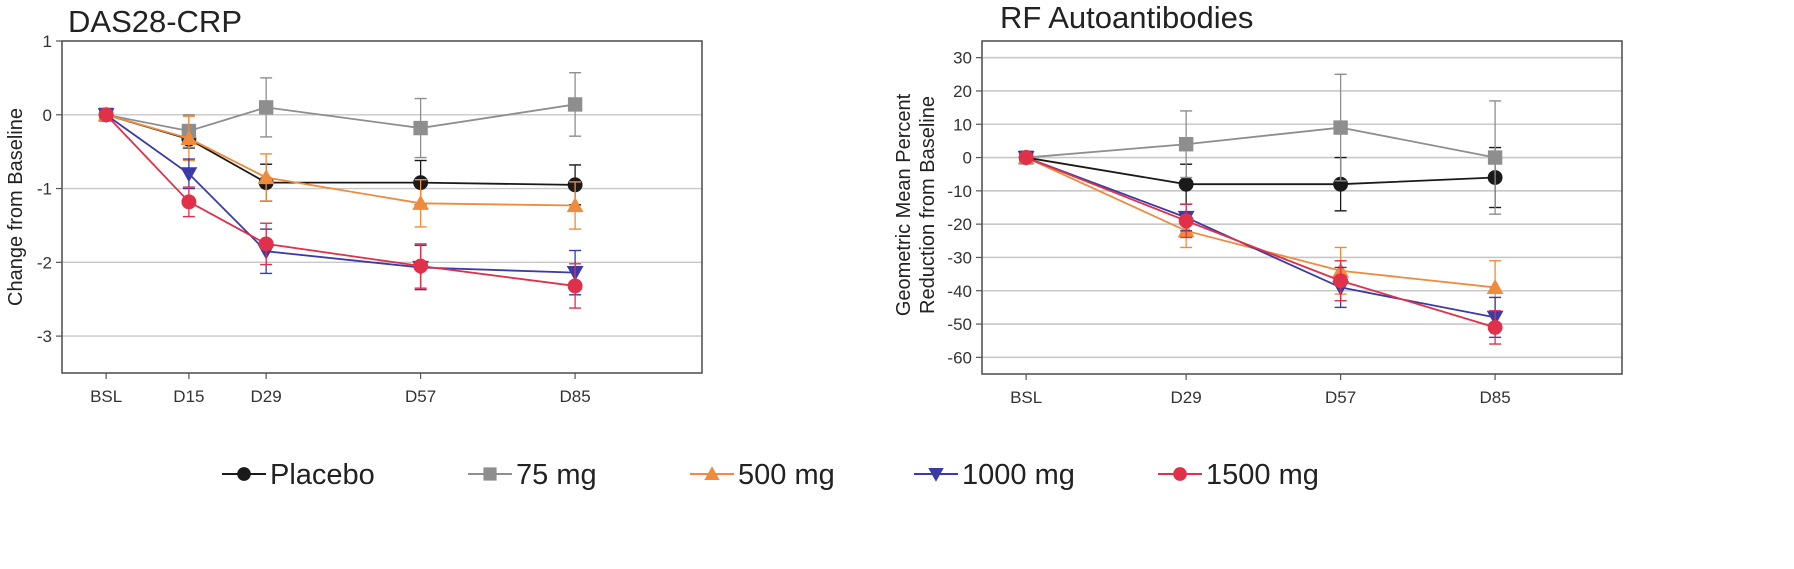 The width and height of the screenshot is (1794, 569). What do you see at coordinates (1126, 17) in the screenshot?
I see `chart-title: RF Autoantibodies` at bounding box center [1126, 17].